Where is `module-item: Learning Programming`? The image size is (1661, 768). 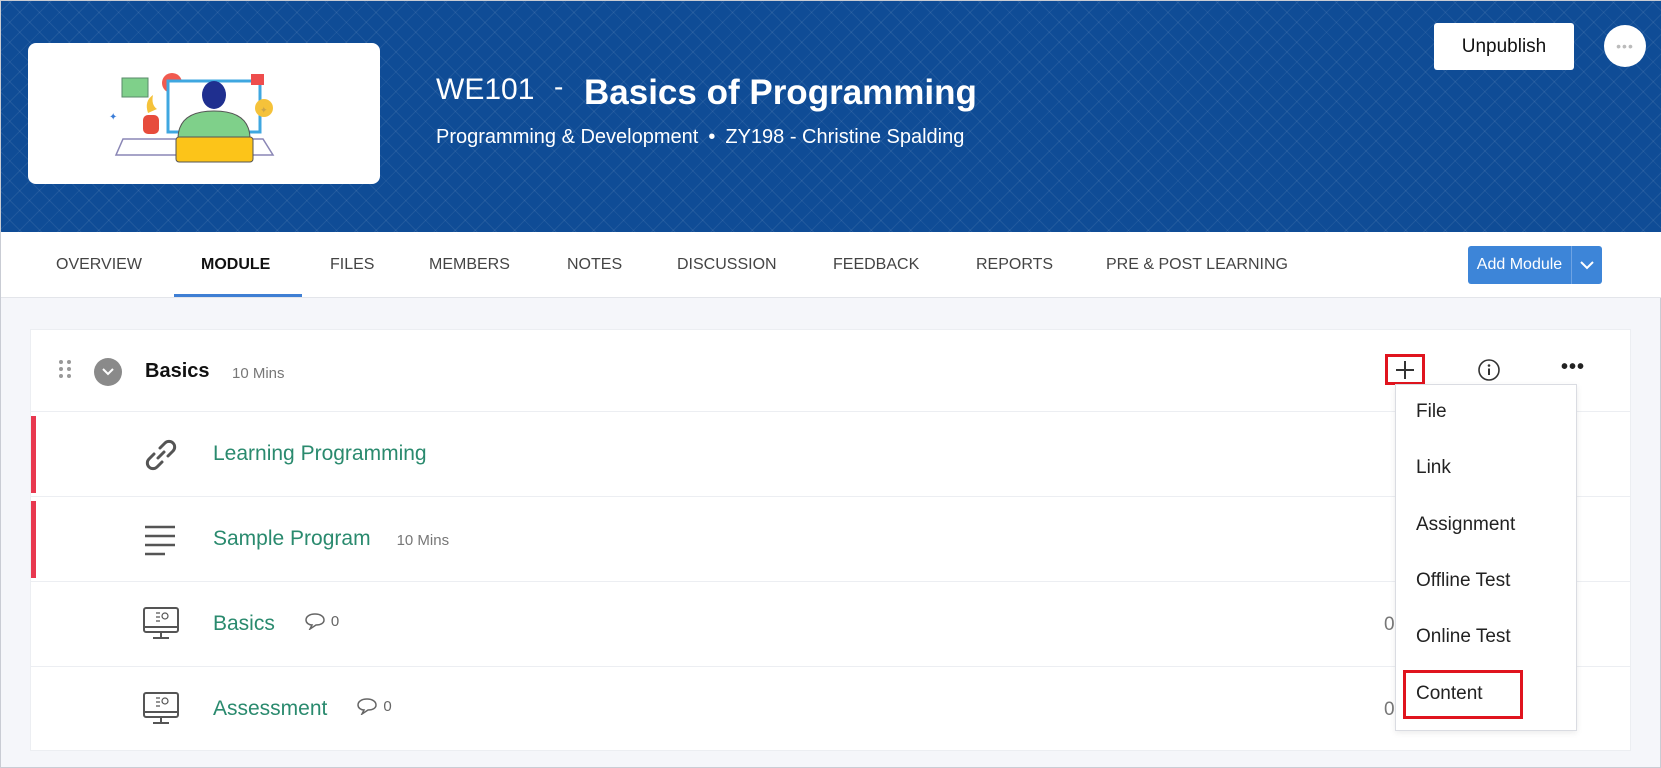 module-item: Learning Programming is located at coordinates (830, 454).